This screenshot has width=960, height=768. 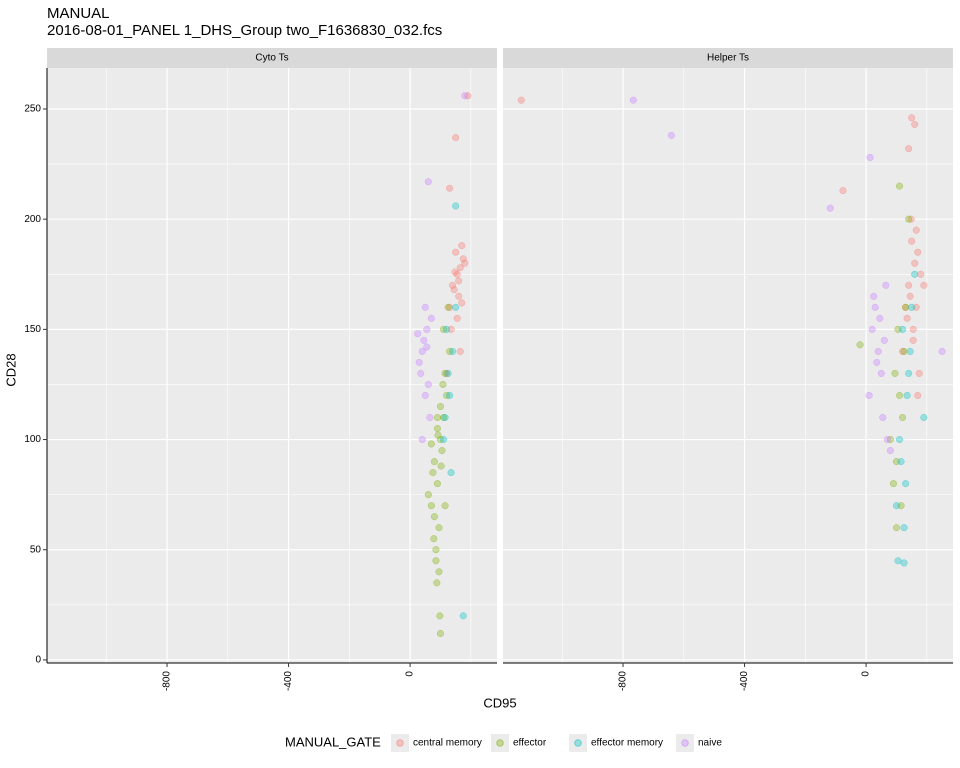 I want to click on chart-title: MANUAL, so click(x=78, y=13).